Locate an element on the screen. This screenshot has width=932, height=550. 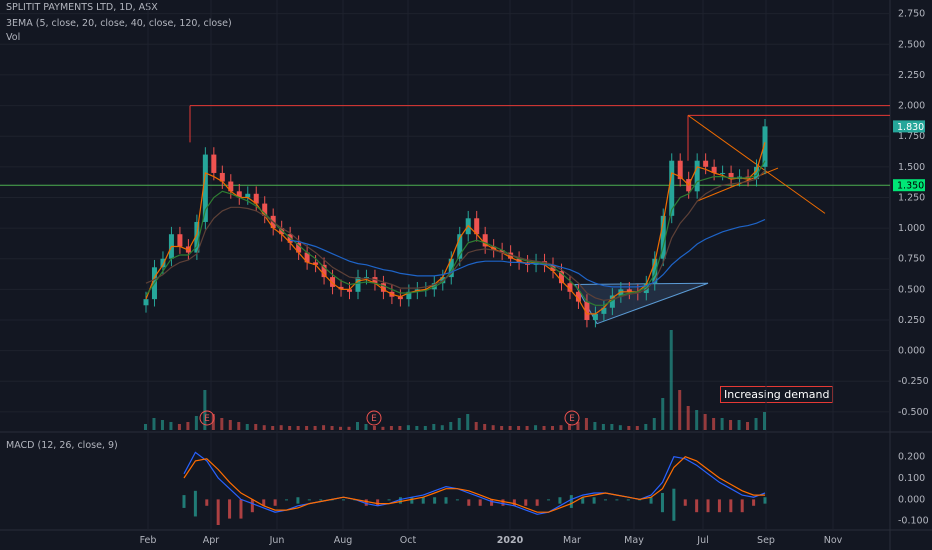
chart-title: SPLITIT PAYMENTS LTD, 1D, ASX is located at coordinates (82, 7).